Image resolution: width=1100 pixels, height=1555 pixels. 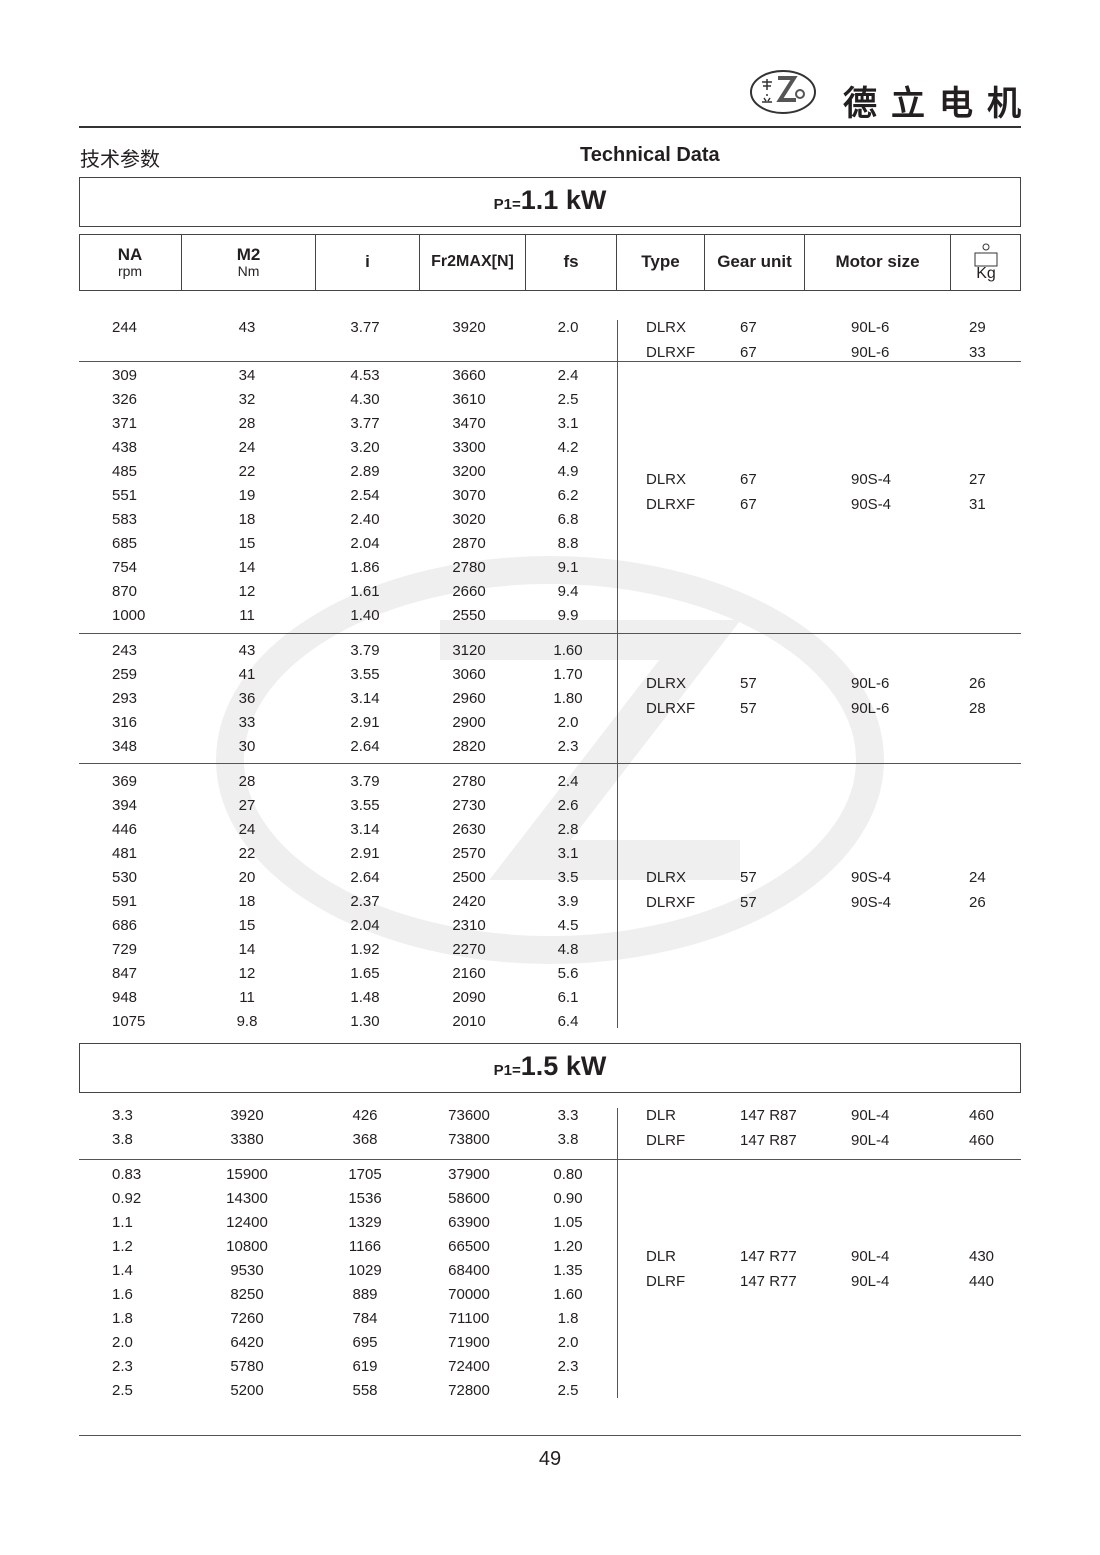 I want to click on cell-fs: 6.1, so click(x=568, y=997).